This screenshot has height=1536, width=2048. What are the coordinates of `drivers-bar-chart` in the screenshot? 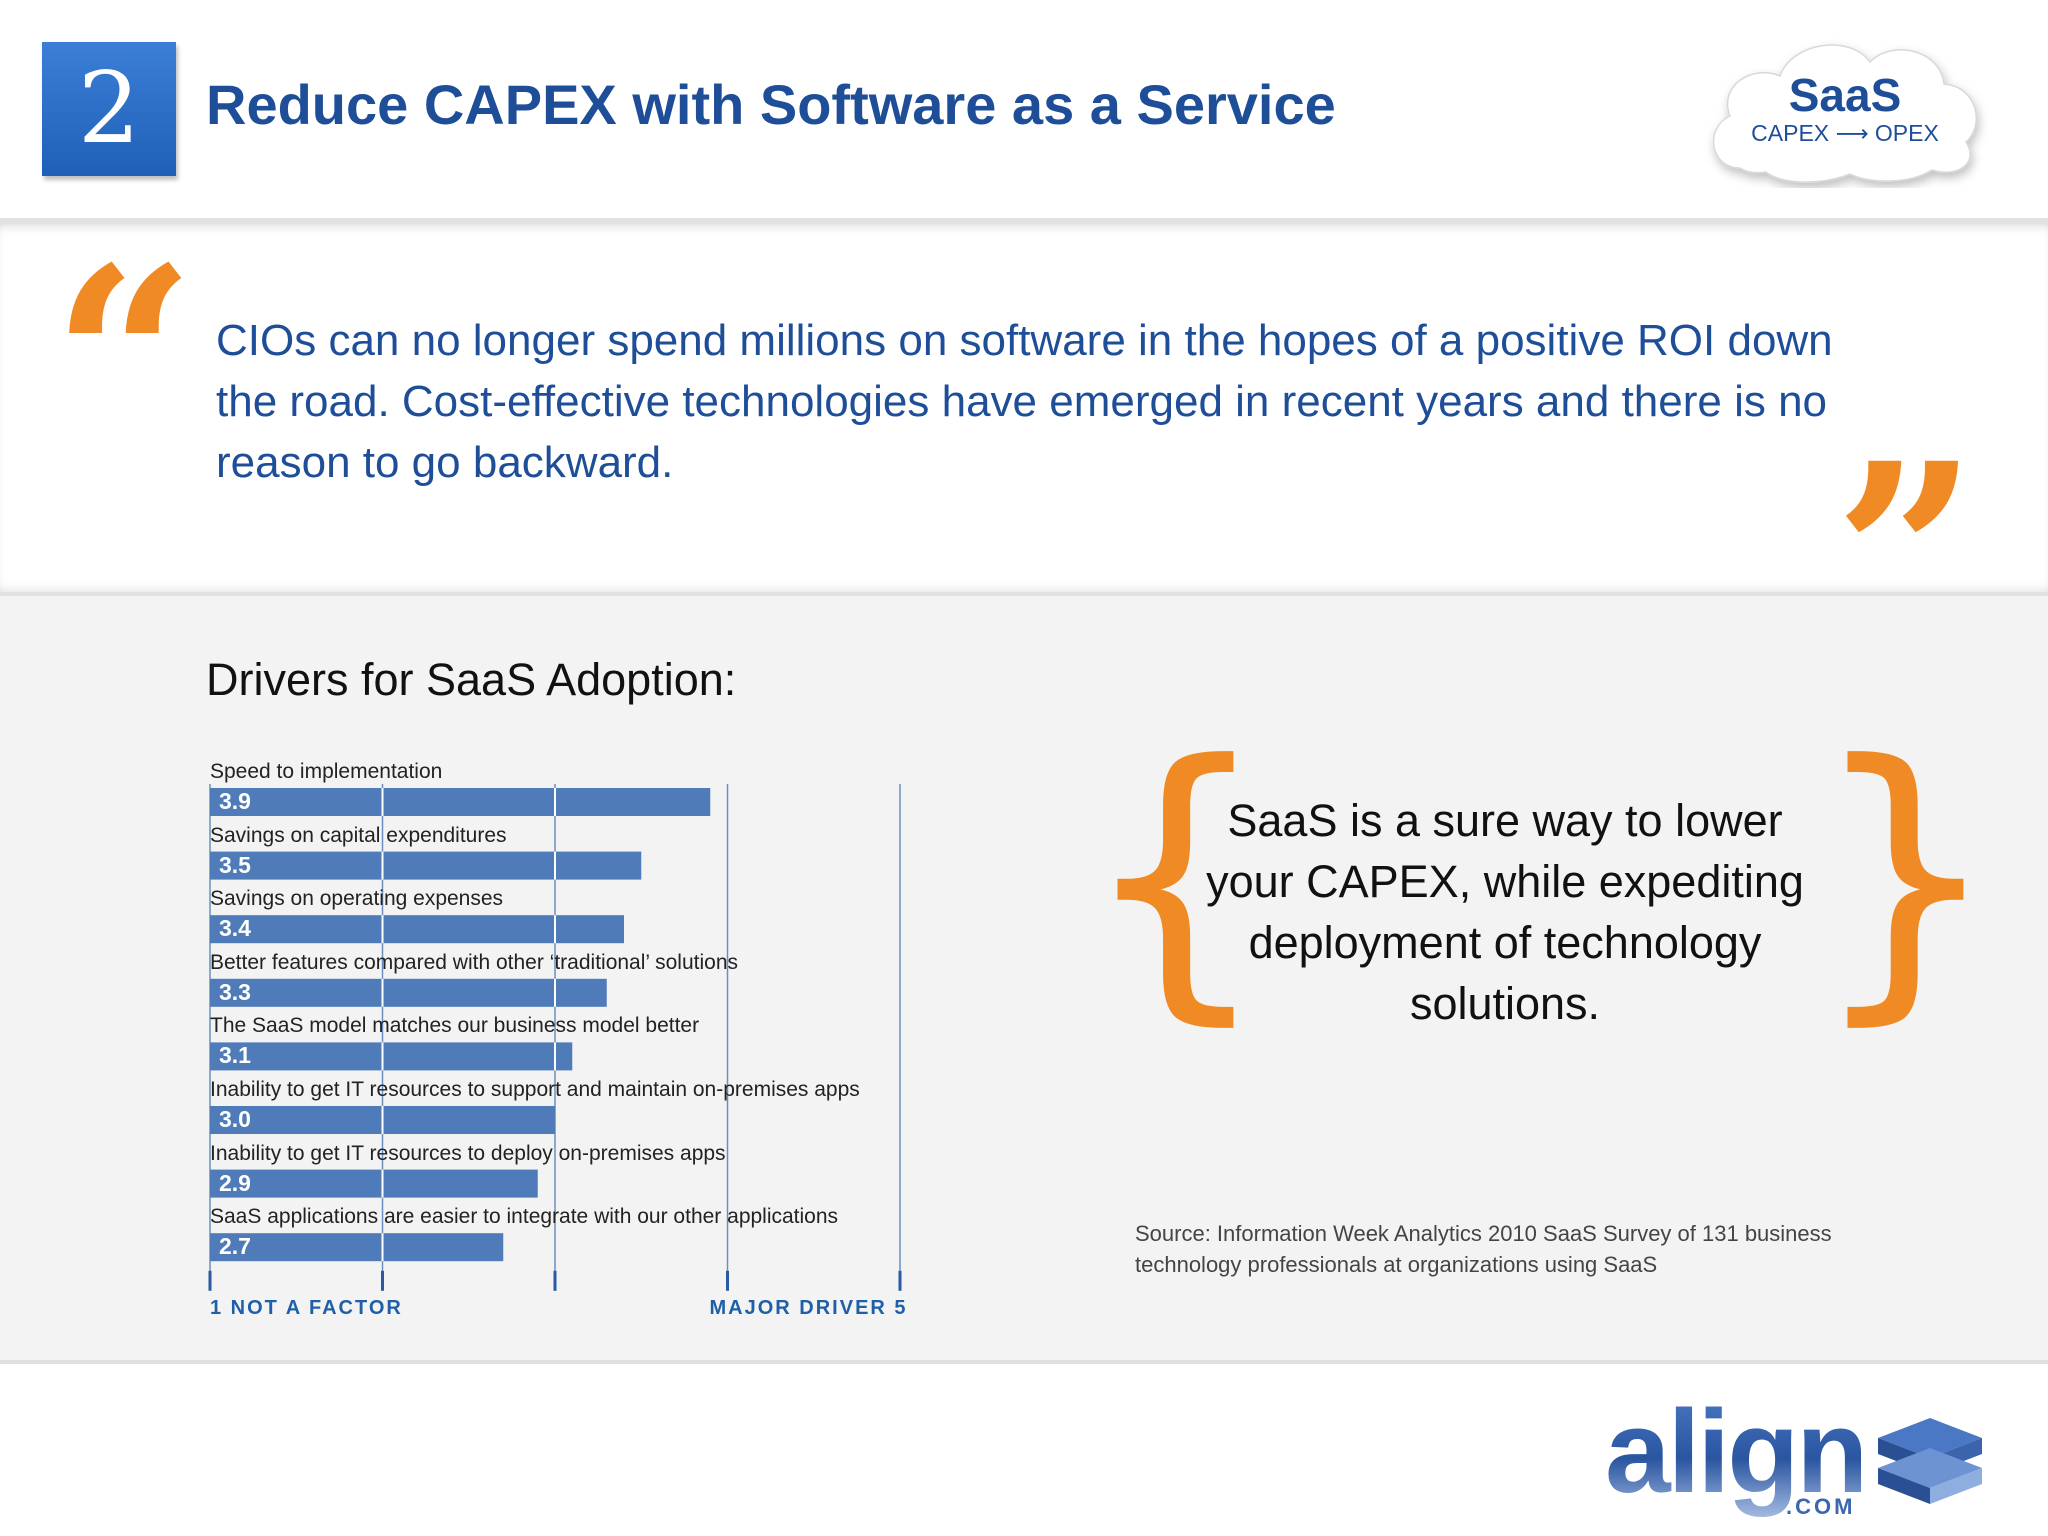 It's located at (555, 1037).